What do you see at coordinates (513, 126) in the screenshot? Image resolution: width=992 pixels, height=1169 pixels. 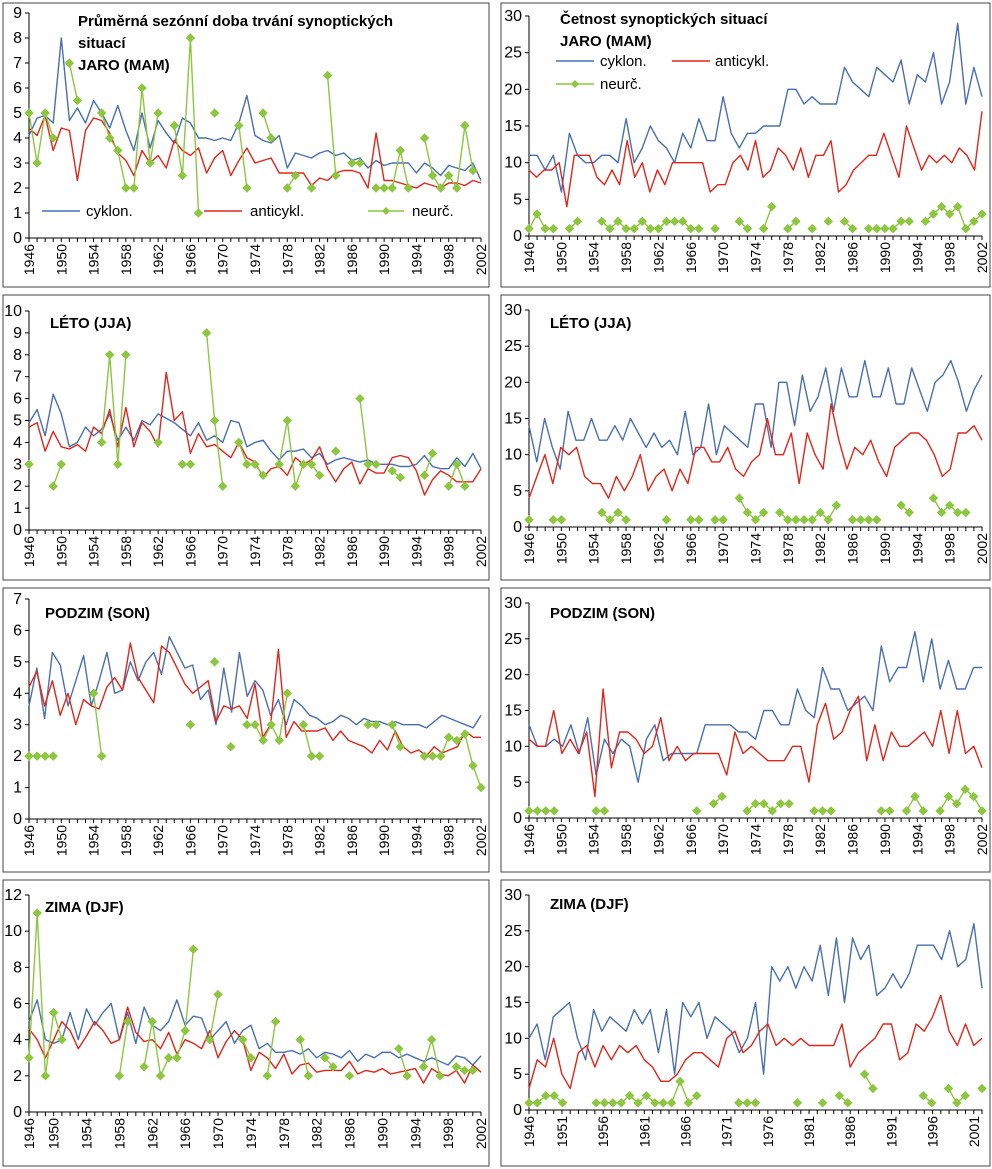 I see `y-tick-label: 15` at bounding box center [513, 126].